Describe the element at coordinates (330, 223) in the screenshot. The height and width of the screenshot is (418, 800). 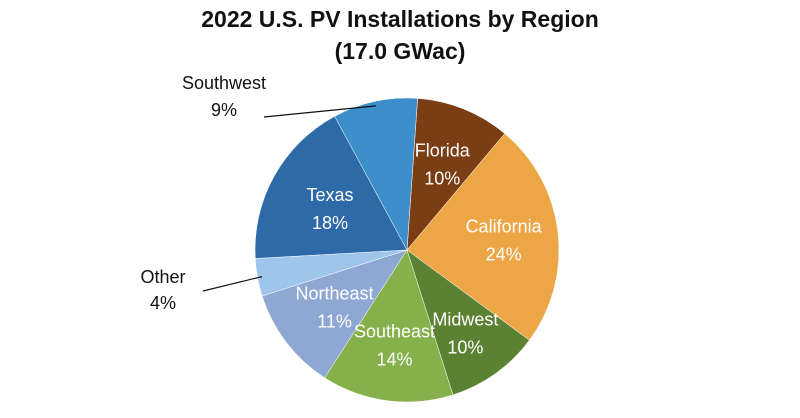
I see `slice-value-texas: 18%` at that location.